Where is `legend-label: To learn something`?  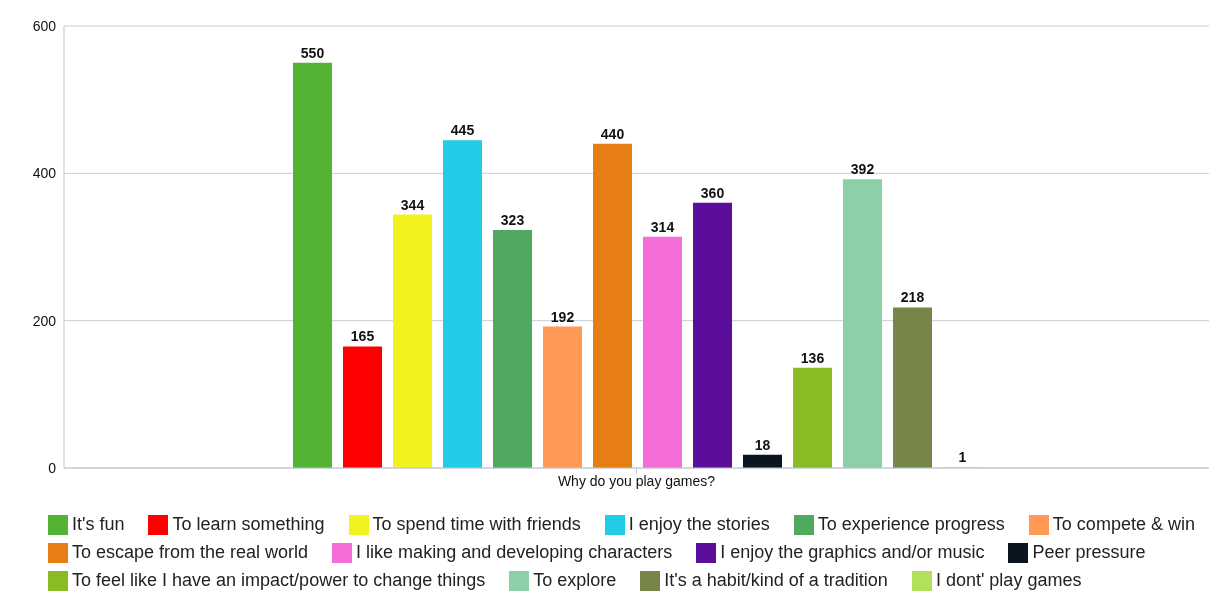 legend-label: To learn something is located at coordinates (248, 524).